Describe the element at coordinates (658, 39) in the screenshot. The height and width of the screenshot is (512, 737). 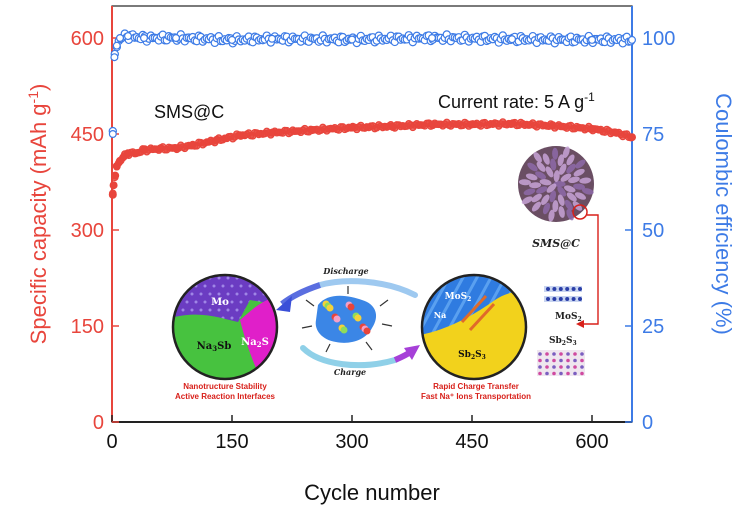
I see `y-right-tick-label: 100` at that location.